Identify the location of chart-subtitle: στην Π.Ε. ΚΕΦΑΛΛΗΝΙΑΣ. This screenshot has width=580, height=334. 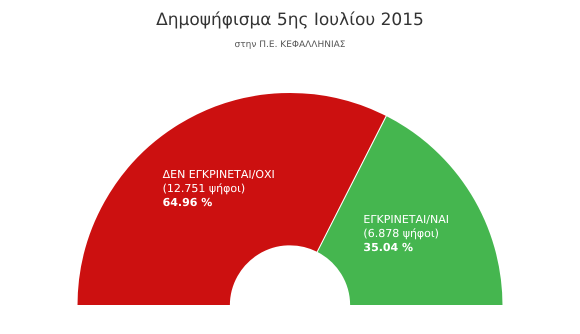
(290, 45).